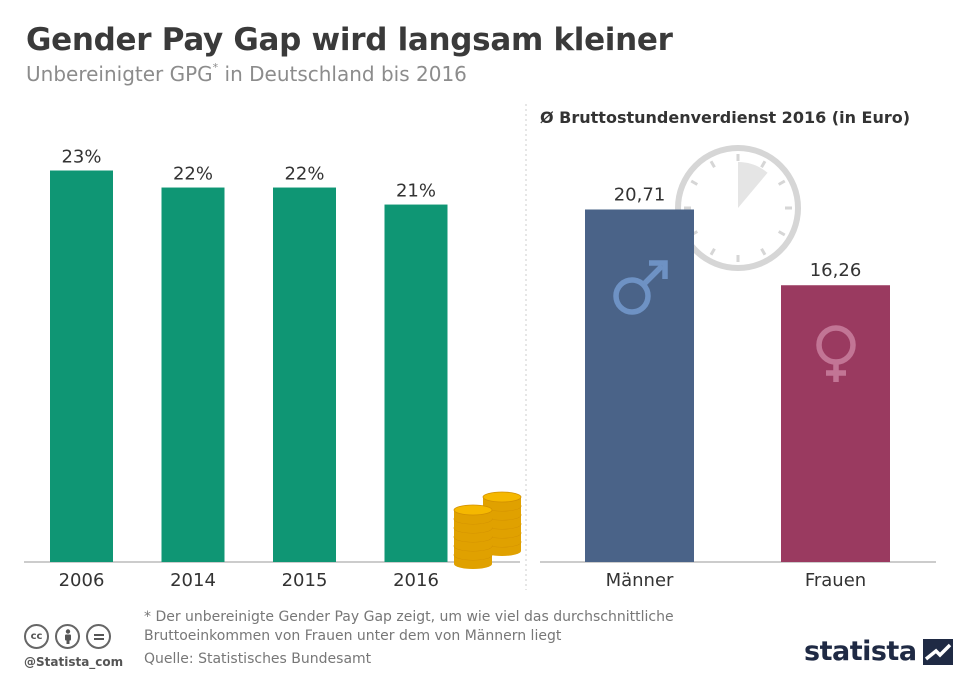 Image resolution: width=960 pixels, height=684 pixels. I want to click on gpg-tick-label-2015: 2015, so click(305, 580).